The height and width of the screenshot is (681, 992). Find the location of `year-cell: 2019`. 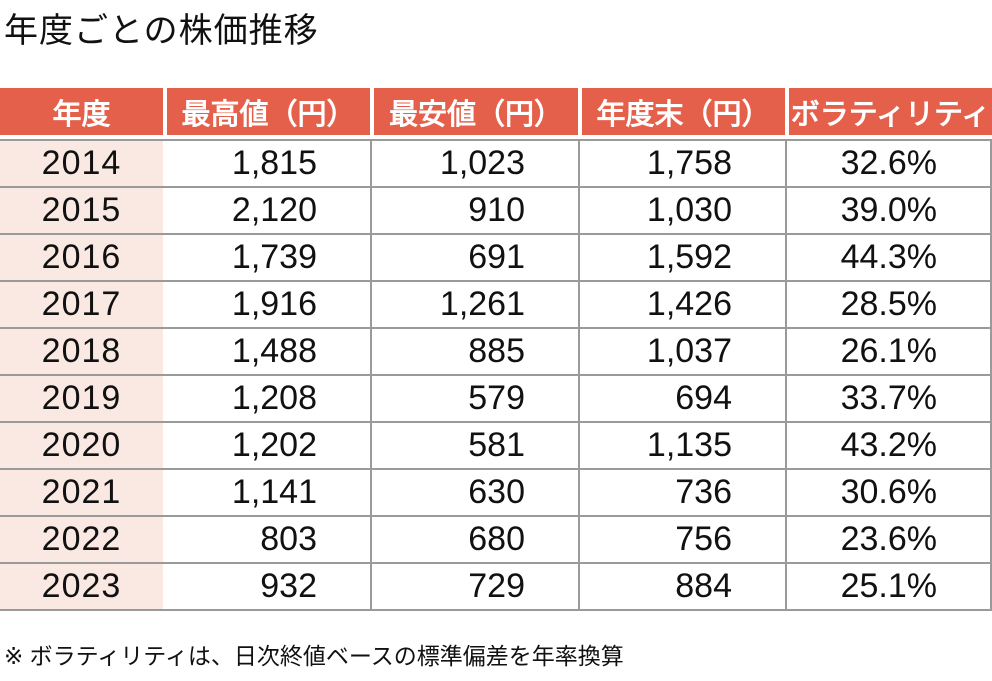

year-cell: 2019 is located at coordinates (81, 399).